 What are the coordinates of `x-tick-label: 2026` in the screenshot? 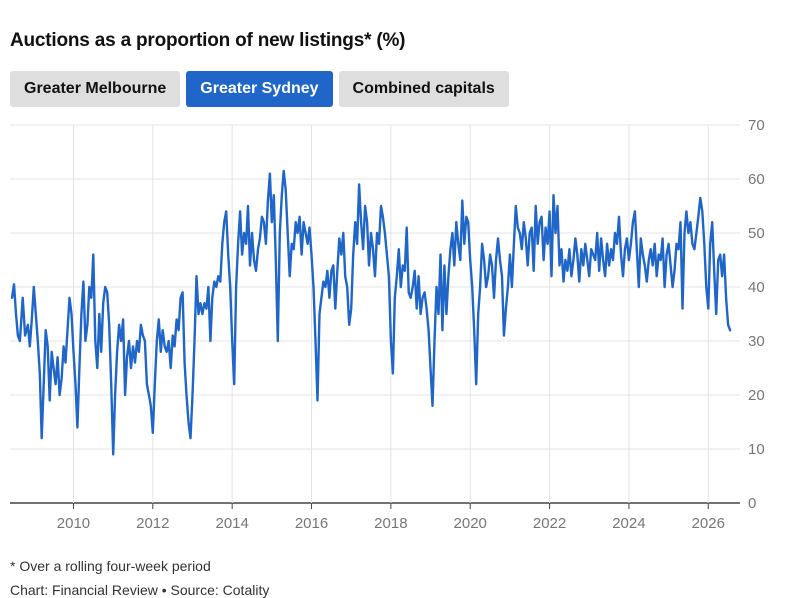 It's located at (708, 523).